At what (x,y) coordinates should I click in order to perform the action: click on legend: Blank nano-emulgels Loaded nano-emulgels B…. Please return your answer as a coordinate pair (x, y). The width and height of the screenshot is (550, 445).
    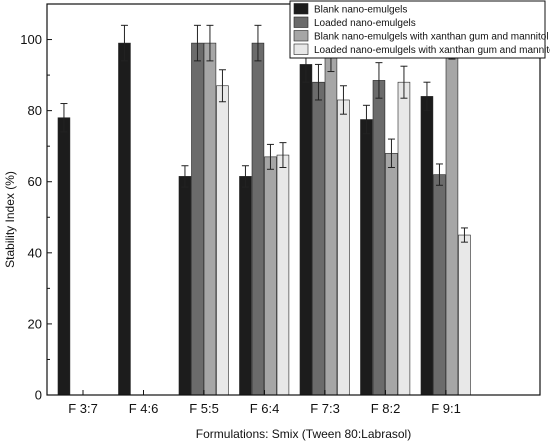
    Looking at the image, I should click on (419, 29).